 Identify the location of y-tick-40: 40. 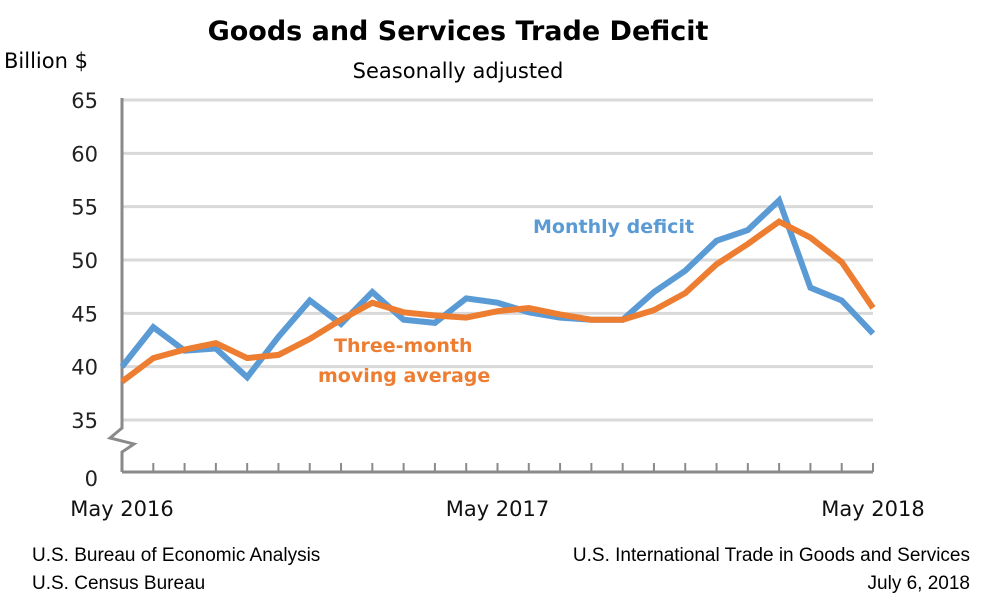
(84, 368).